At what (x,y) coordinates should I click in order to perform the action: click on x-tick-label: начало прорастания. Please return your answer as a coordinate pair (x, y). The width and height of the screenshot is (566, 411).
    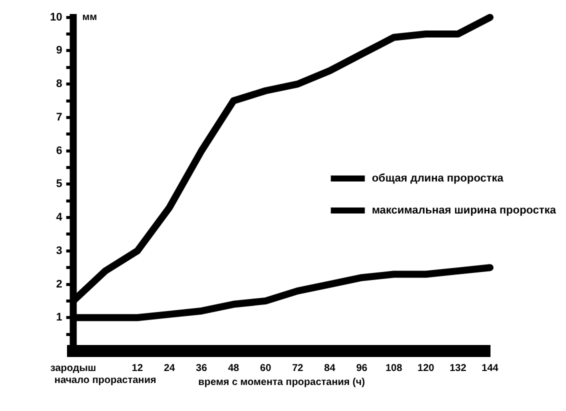
    Looking at the image, I should click on (105, 380).